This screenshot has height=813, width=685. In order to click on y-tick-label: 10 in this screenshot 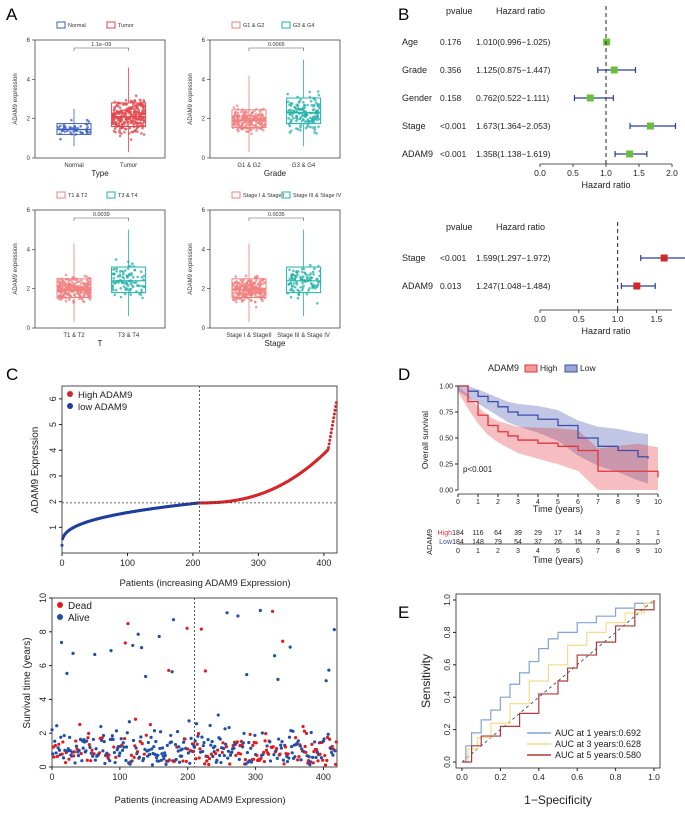, I will do `click(43, 598)`.